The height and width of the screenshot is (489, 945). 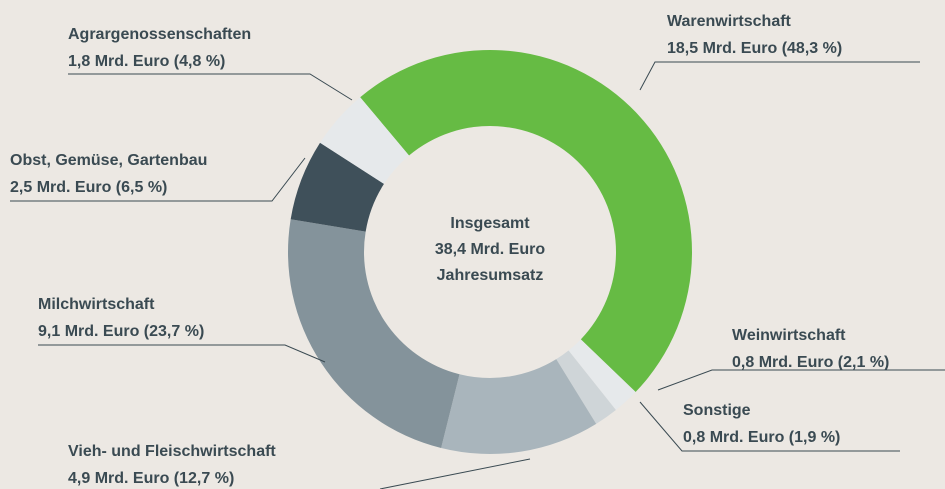 I want to click on value-label: 4,9 Mrd. Euro (12,7 %), so click(x=151, y=478).